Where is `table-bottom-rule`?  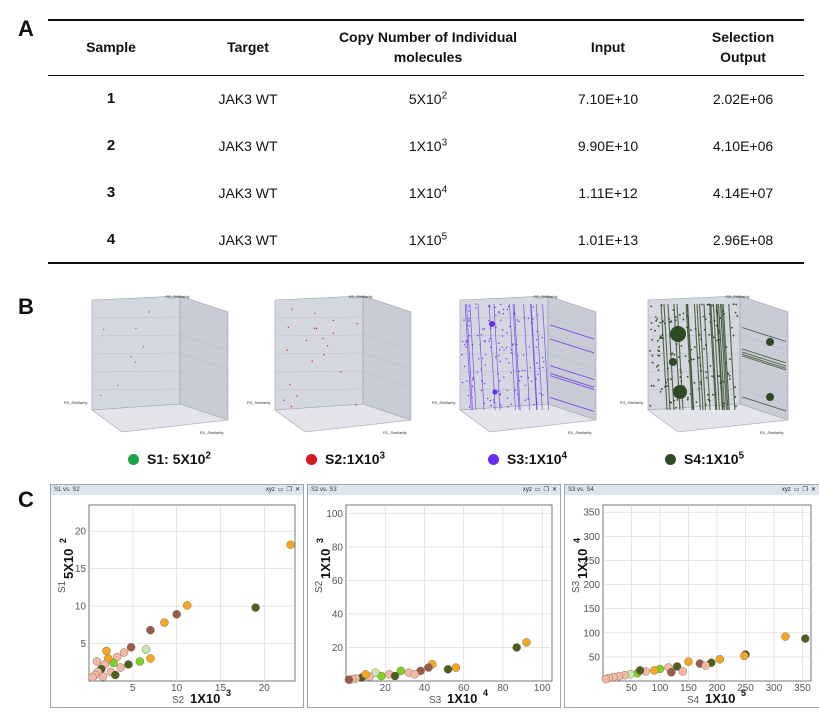 table-bottom-rule is located at coordinates (426, 263).